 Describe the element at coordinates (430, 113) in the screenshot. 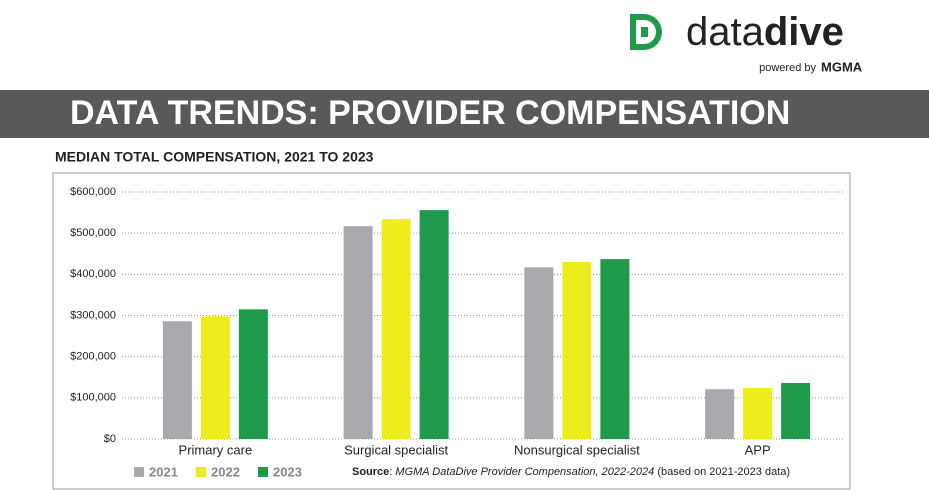

I see `banner-title: DATA TRENDS: PROVIDER COMPENSATION` at that location.